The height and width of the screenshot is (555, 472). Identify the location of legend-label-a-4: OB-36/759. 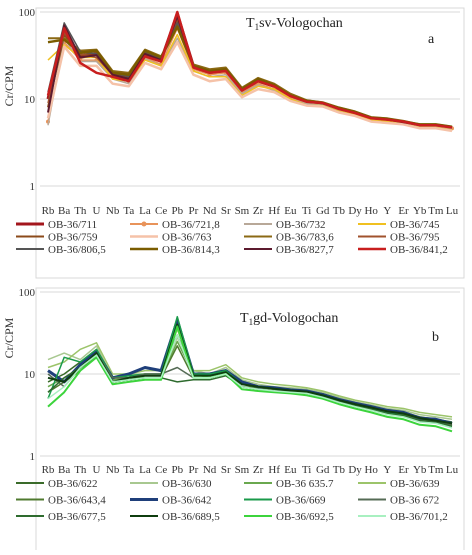
(73, 238).